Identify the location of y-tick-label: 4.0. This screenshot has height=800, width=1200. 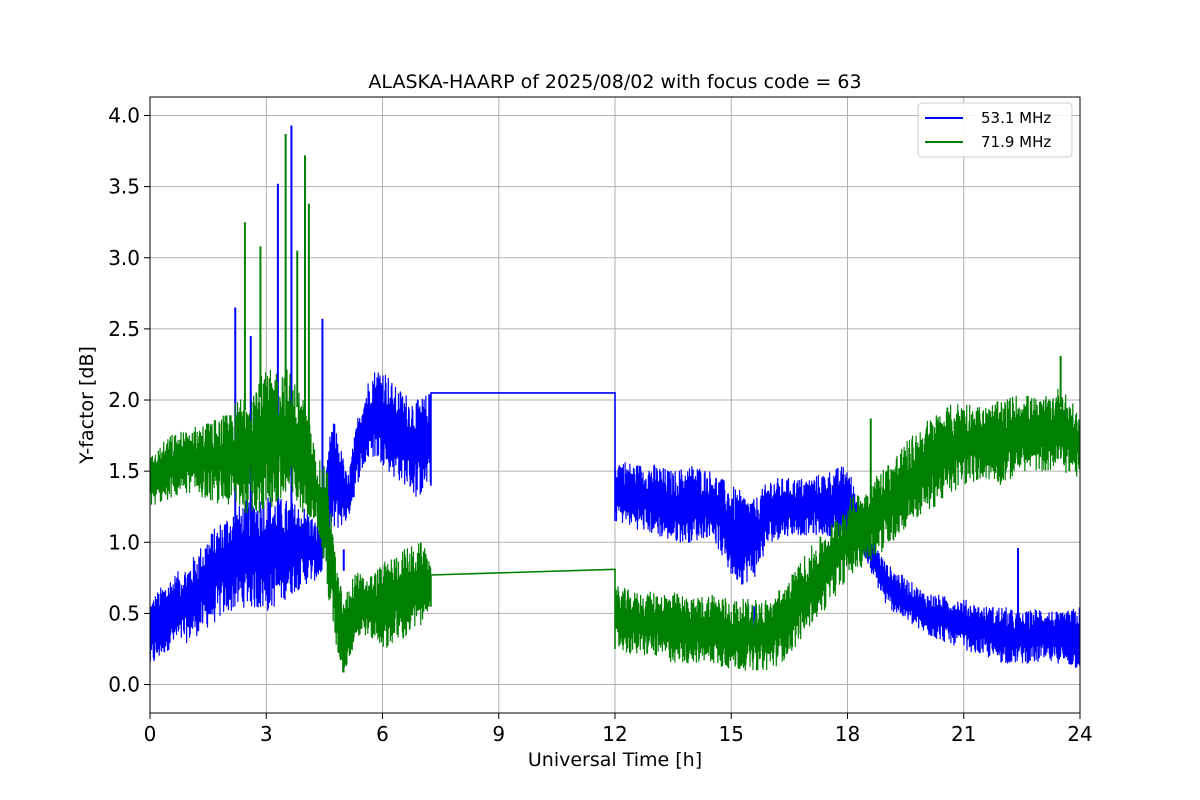
(124, 115).